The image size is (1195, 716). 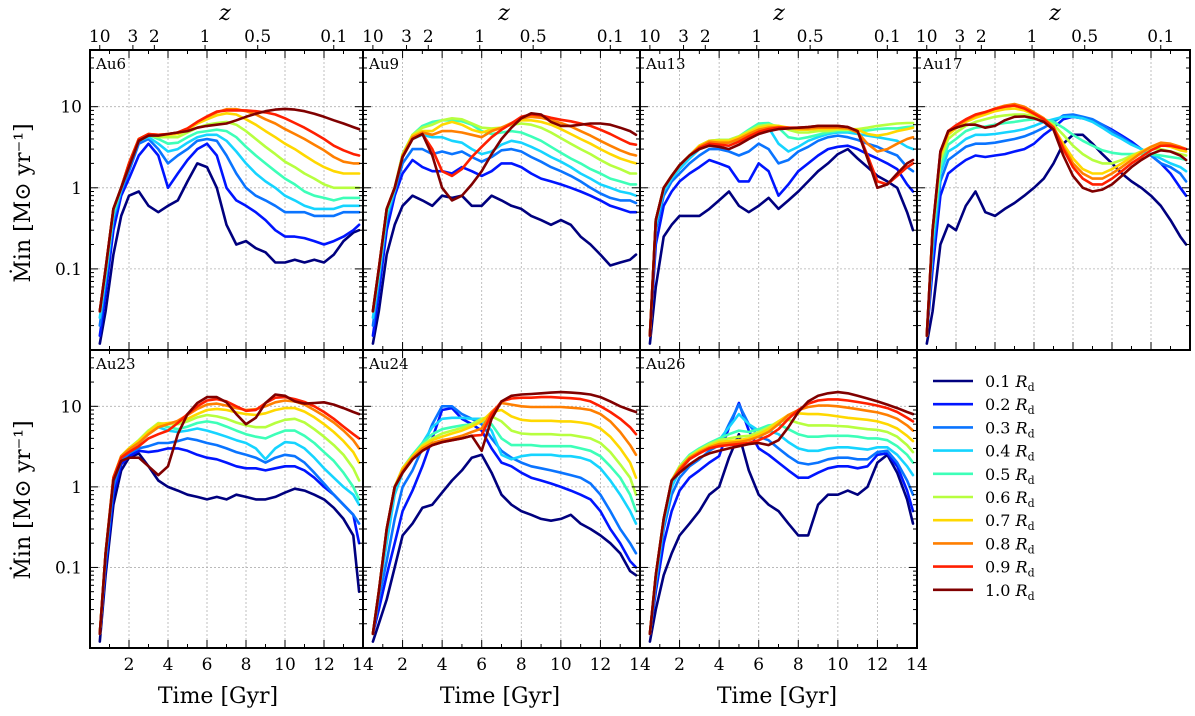 What do you see at coordinates (504, 526) in the screenshot?
I see `line-au24-0-4-r-d` at bounding box center [504, 526].